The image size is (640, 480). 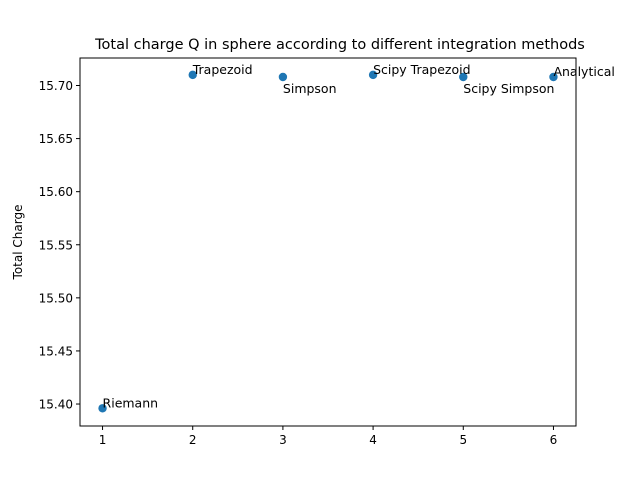 I want to click on y-tick-label: 15.45, so click(x=56, y=351).